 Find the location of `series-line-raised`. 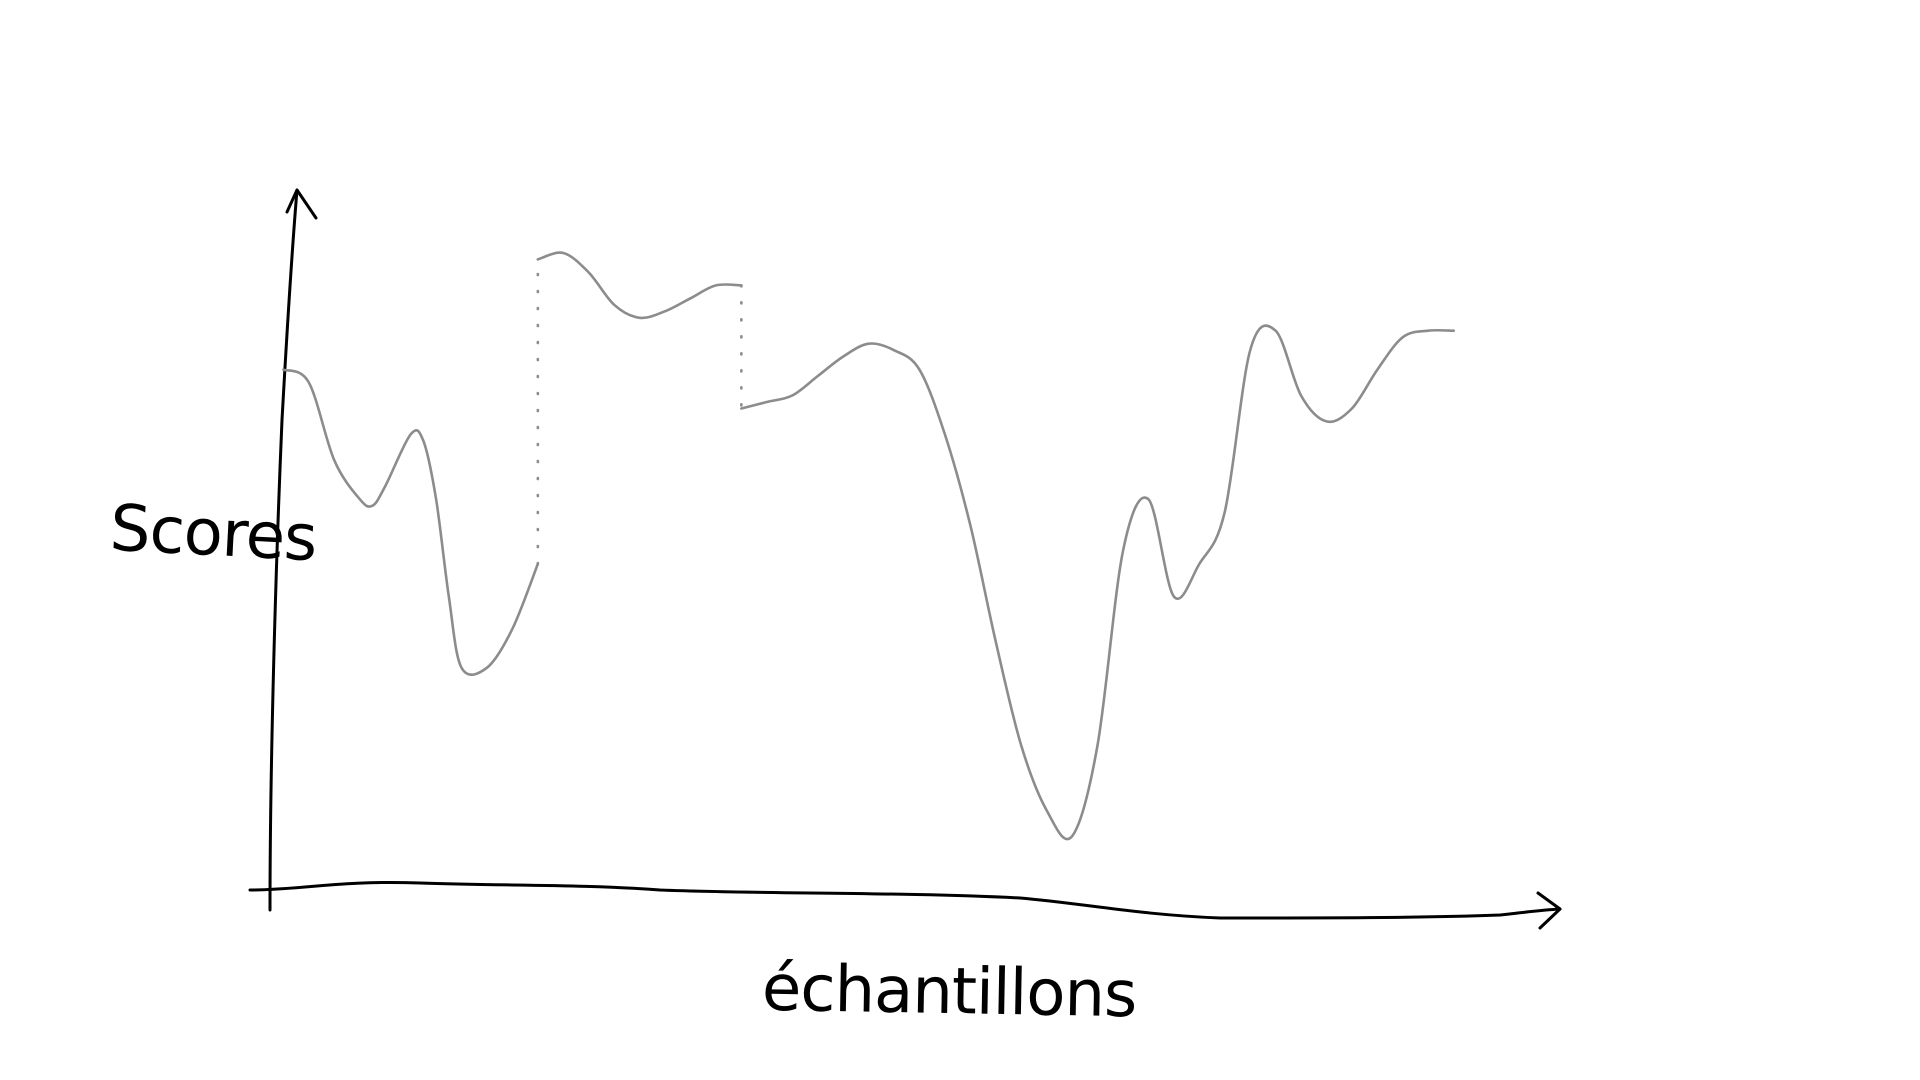

series-line-raised is located at coordinates (639, 285).